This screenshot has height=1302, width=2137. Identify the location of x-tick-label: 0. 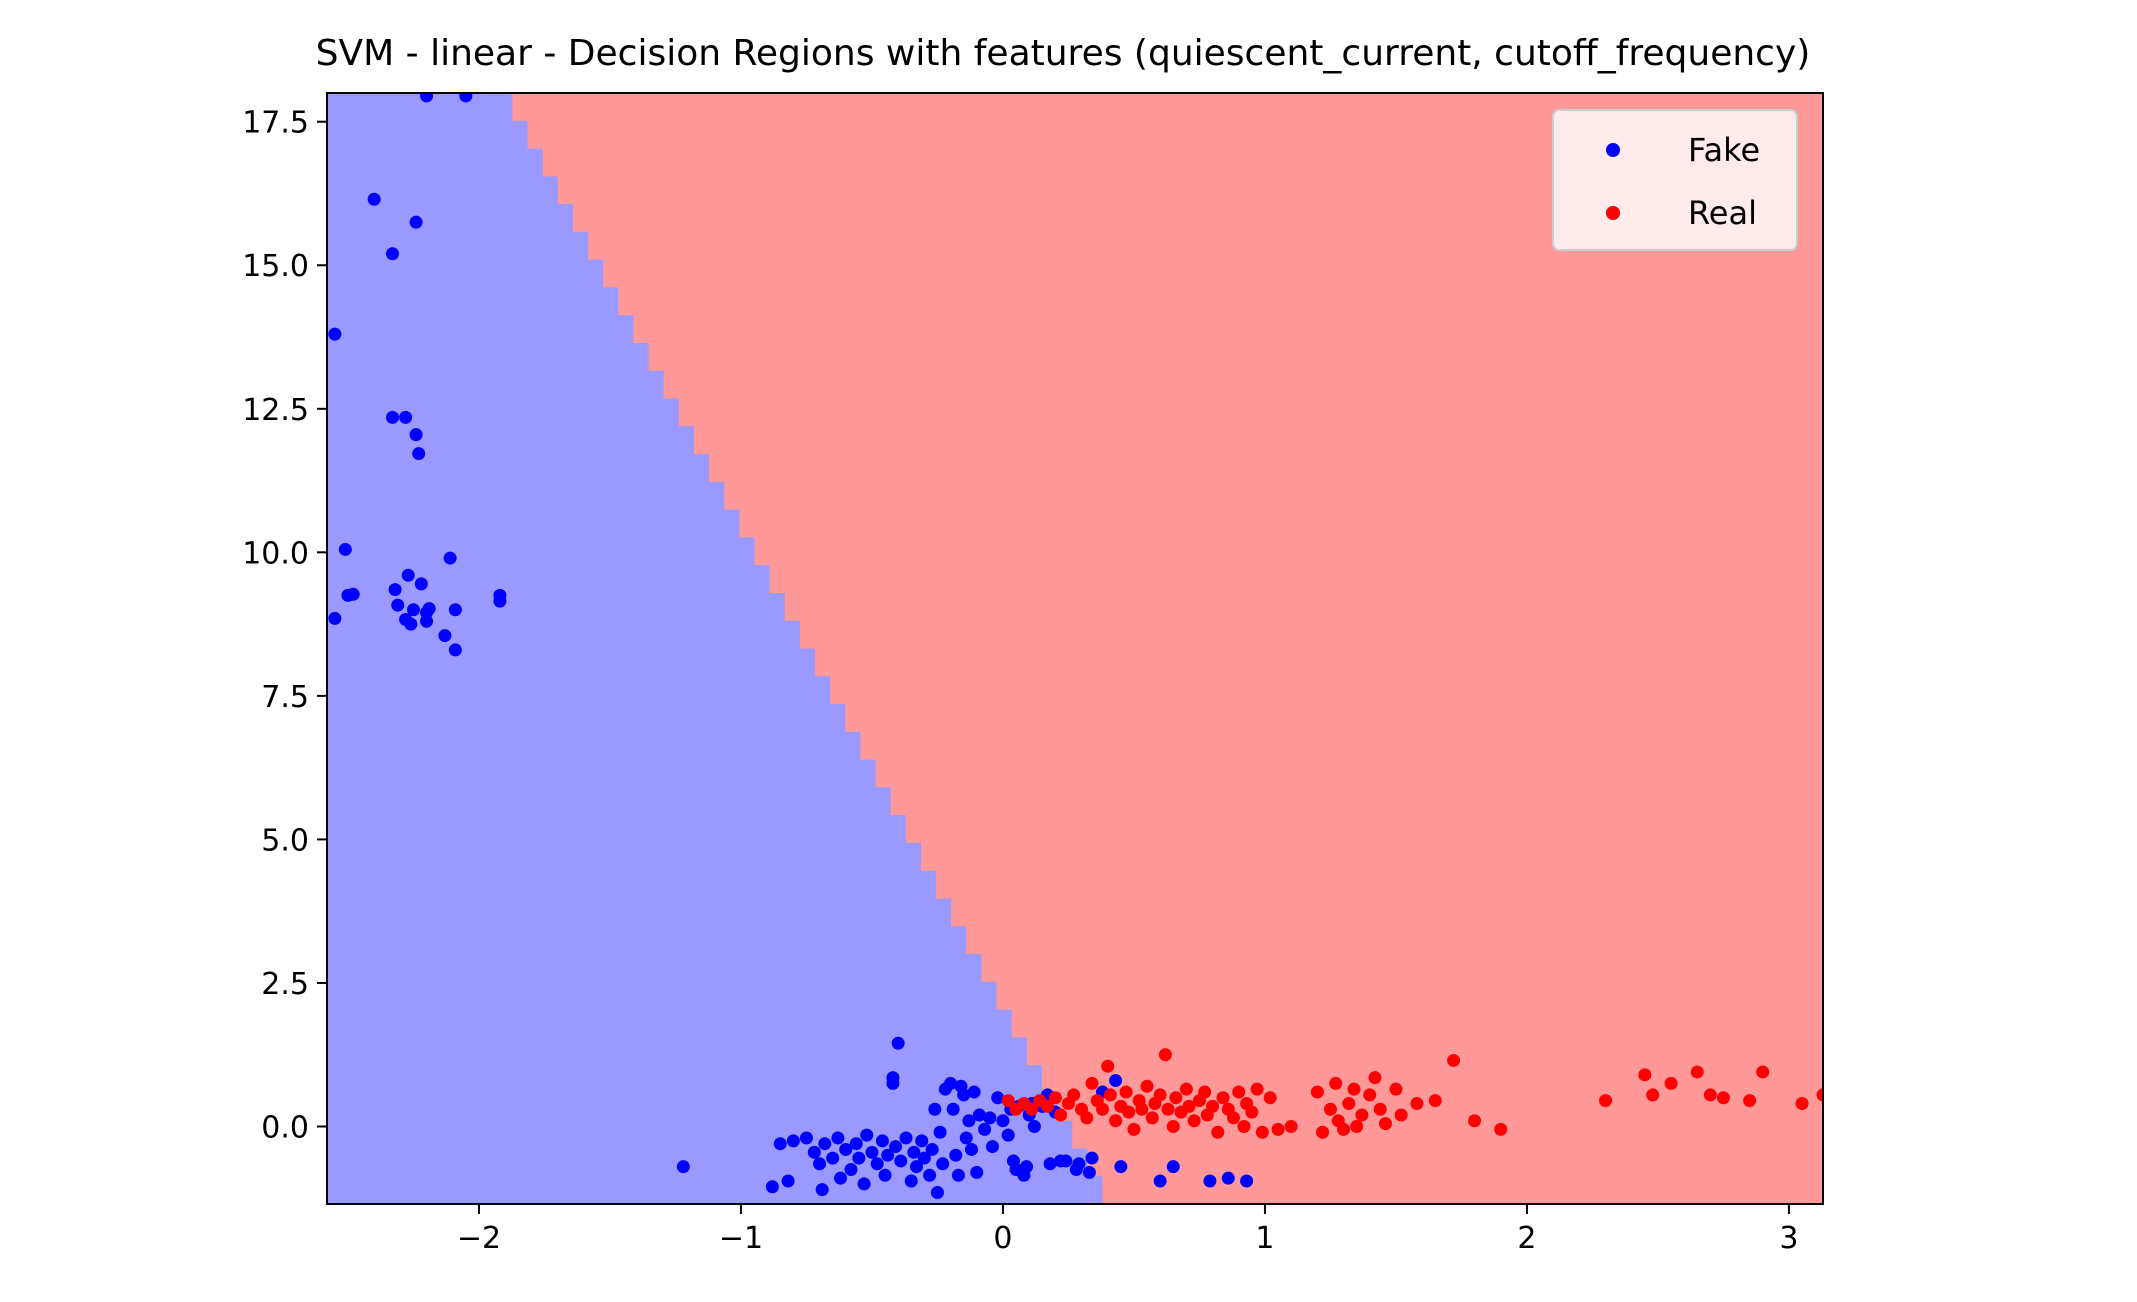
(1002, 1238).